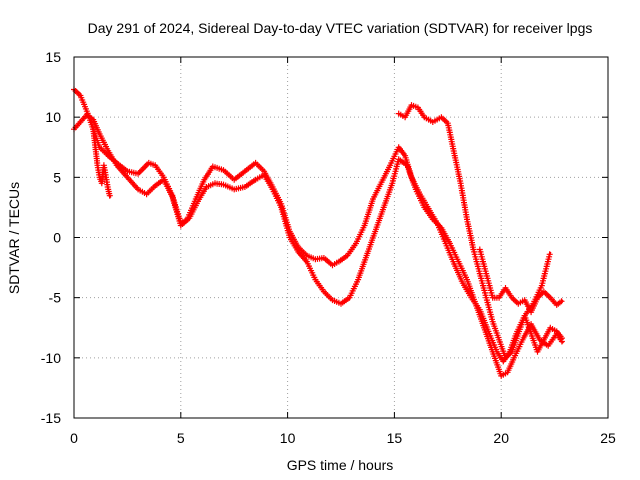  Describe the element at coordinates (74, 438) in the screenshot. I see `x-tick-label: 0` at that location.